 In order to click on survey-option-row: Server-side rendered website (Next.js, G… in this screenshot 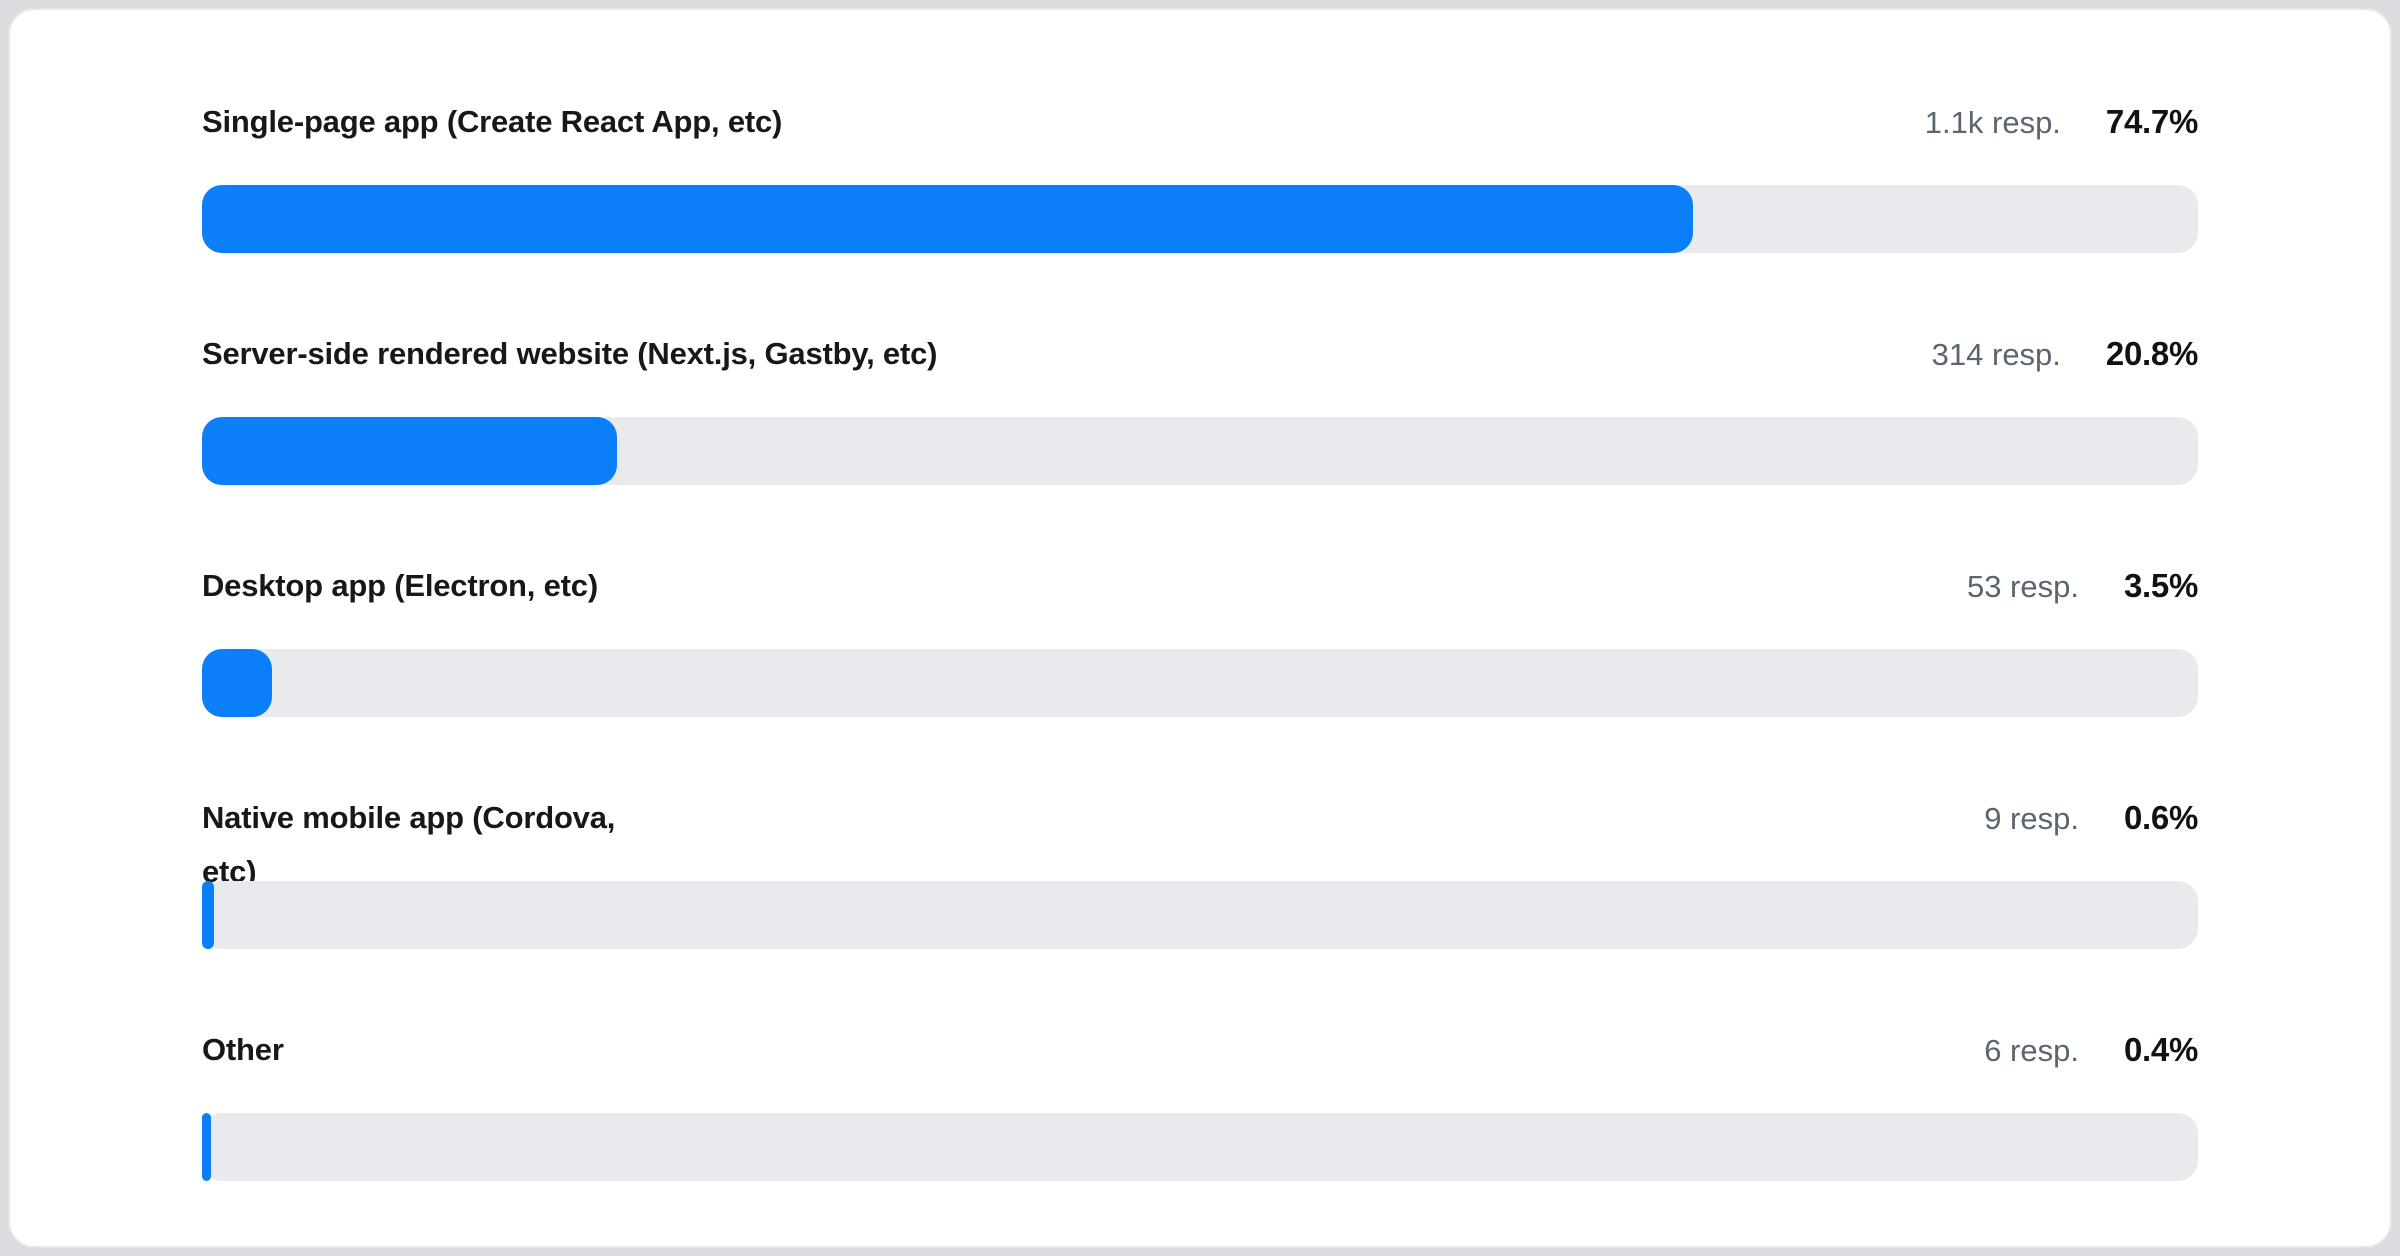, I will do `click(1200, 406)`.